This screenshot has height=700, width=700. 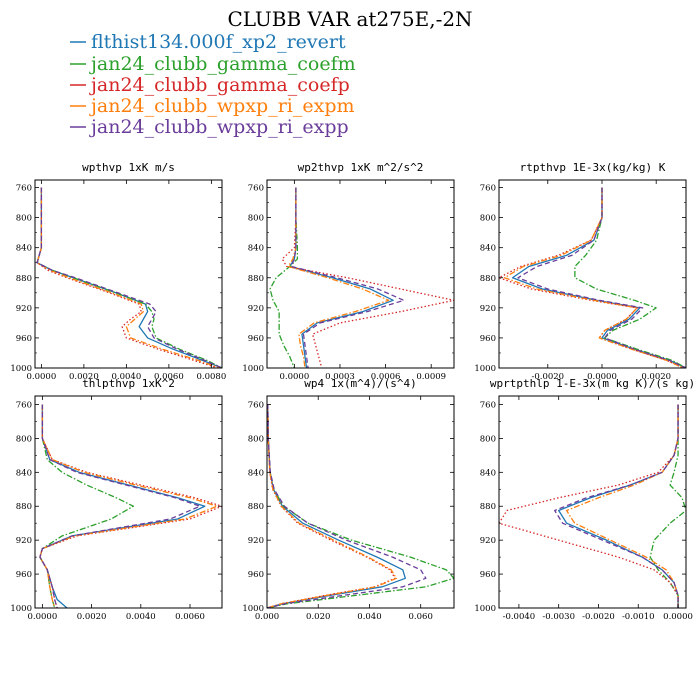 I want to click on panel-title: wp4 1x(m^4)/(s^4), so click(x=360, y=383).